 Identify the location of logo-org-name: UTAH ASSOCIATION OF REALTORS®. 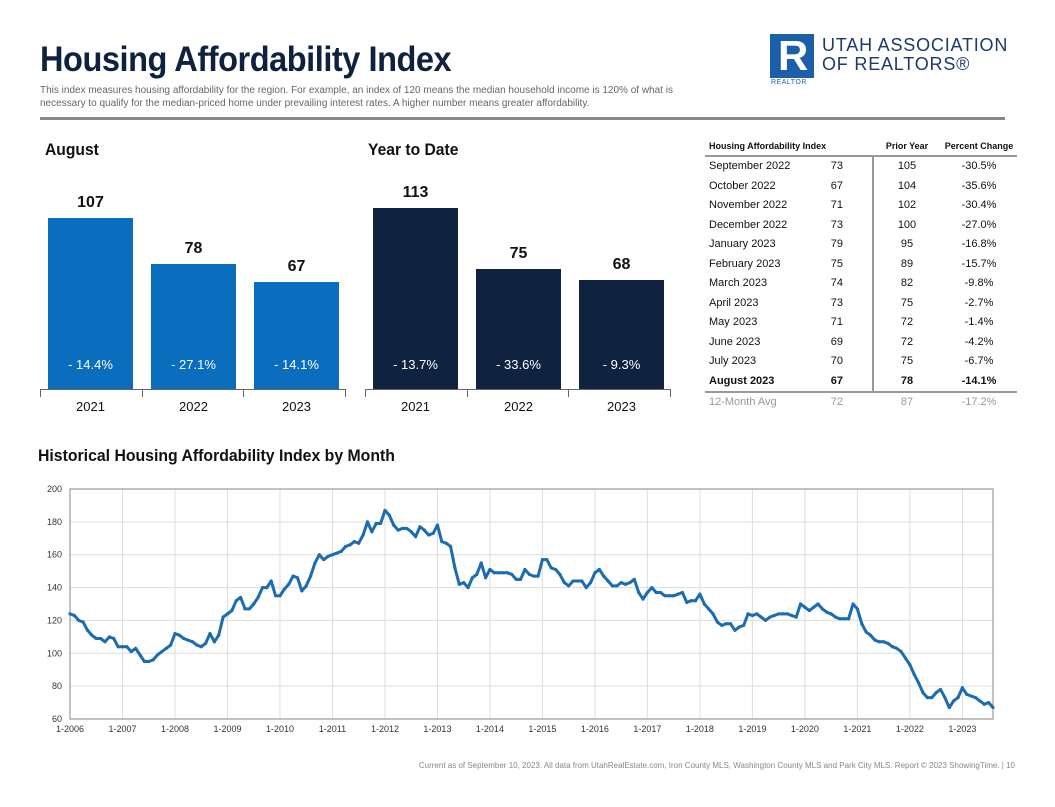
(915, 55).